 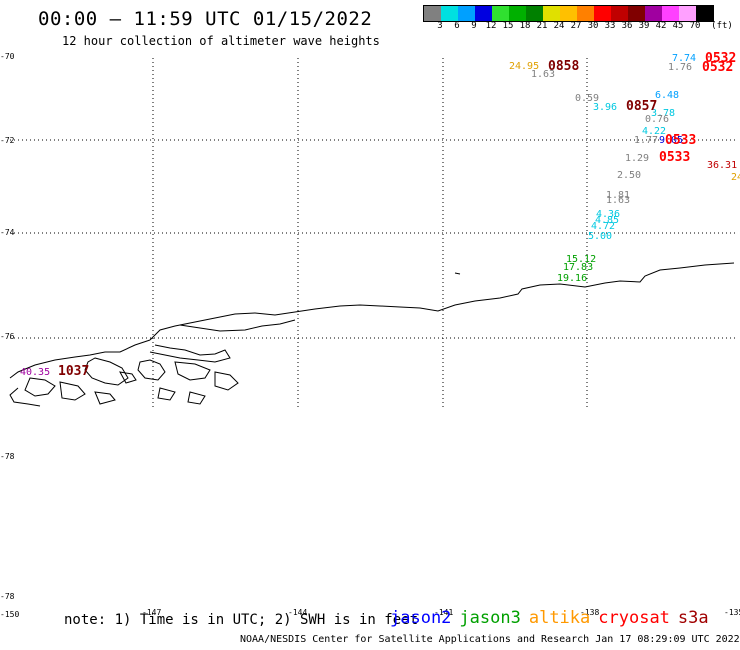 I want to click on satellite-legend-item: altika, so click(x=559, y=618).